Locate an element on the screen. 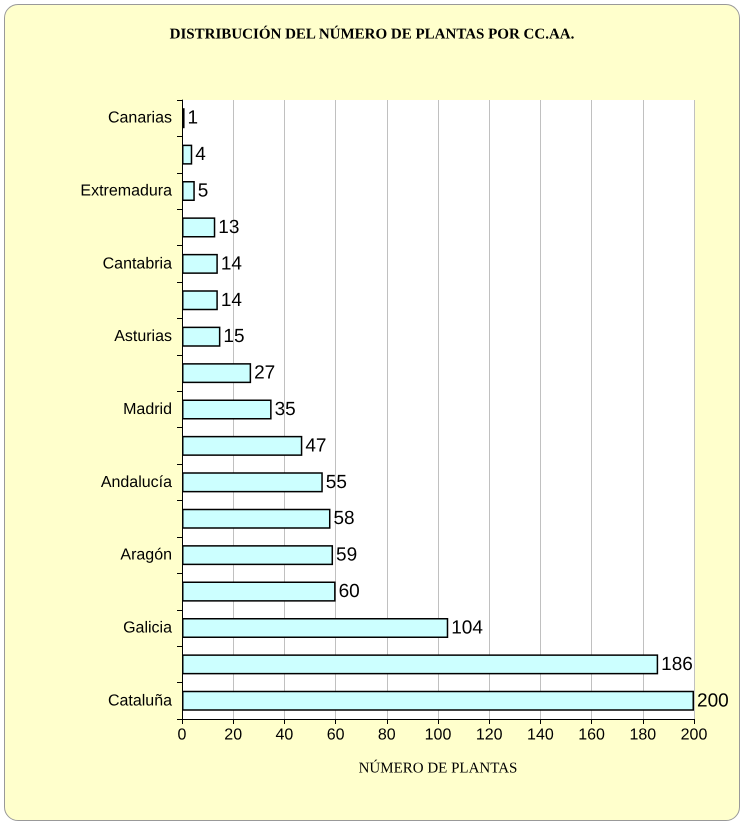 Image resolution: width=744 pixels, height=825 pixels. y-tick-label: Extremadura is located at coordinates (126, 191).